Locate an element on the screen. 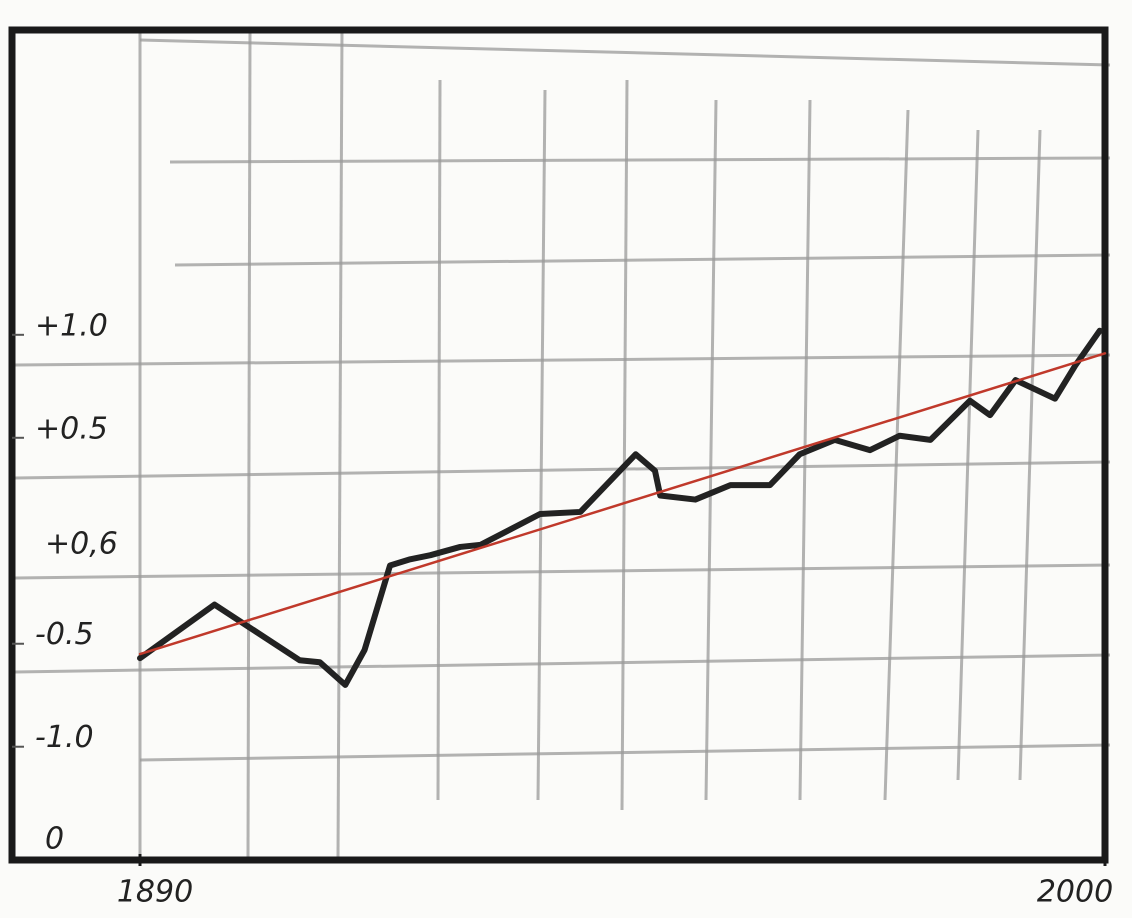  x-tick-label: 1890 is located at coordinates (155, 892).